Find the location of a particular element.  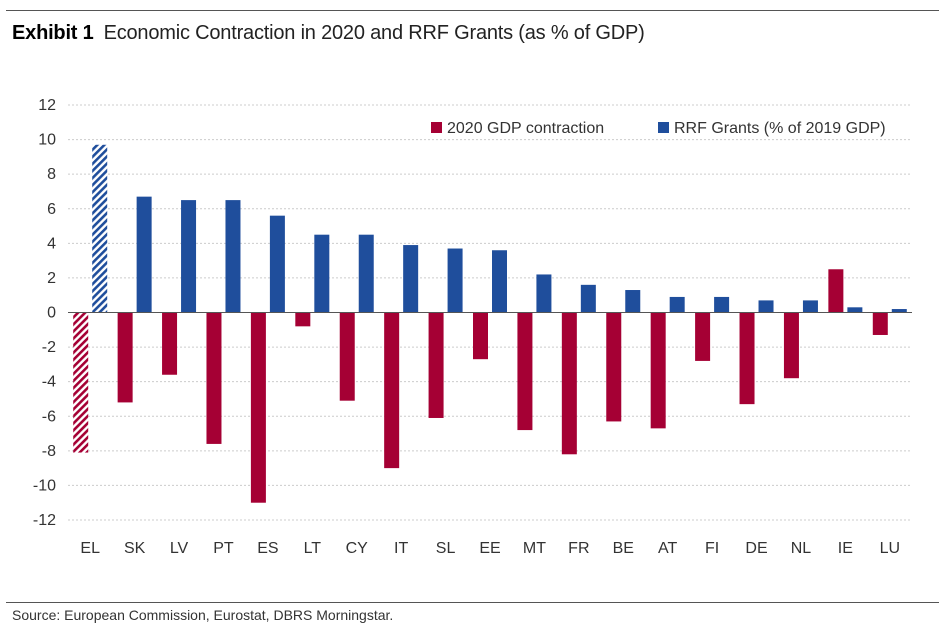

legend-swatch-contraction is located at coordinates (436, 127).